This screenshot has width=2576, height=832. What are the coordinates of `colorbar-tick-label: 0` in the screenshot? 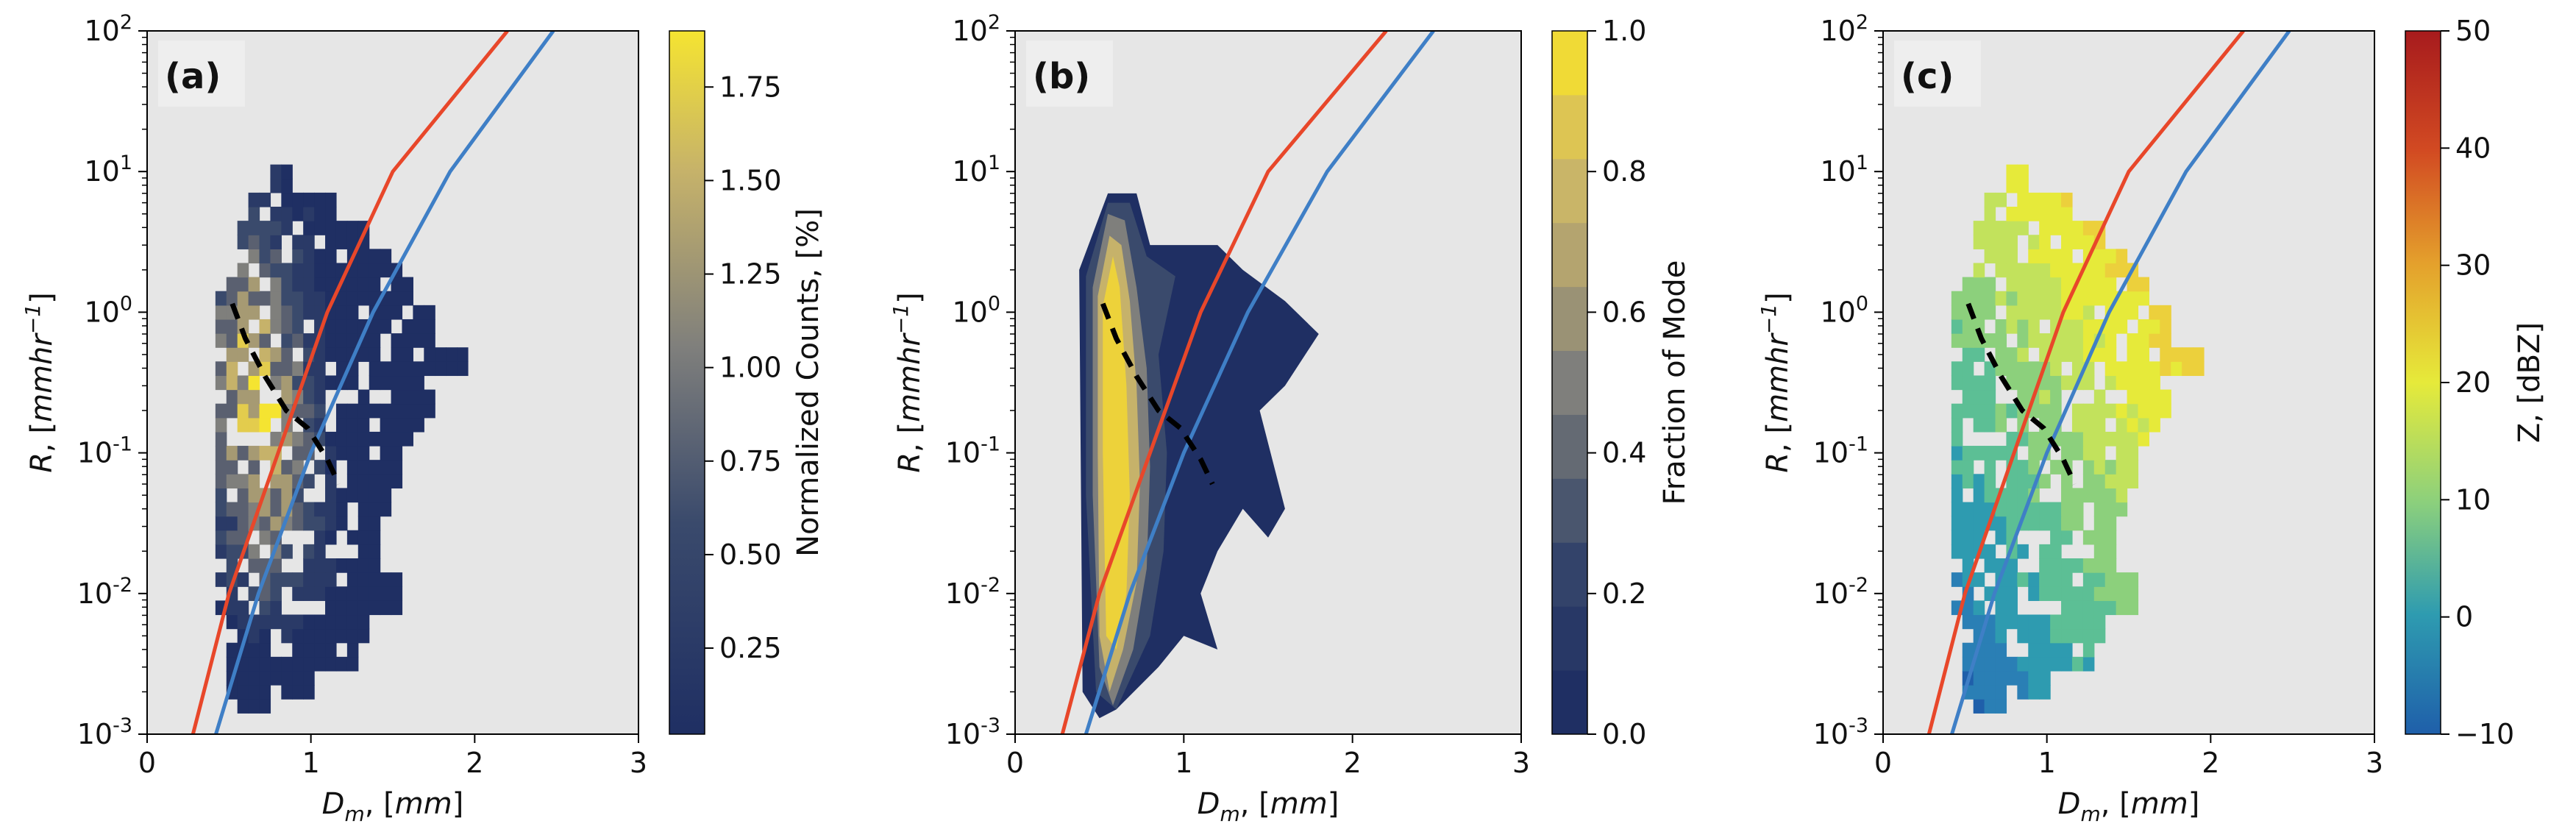 It's located at (2464, 617).